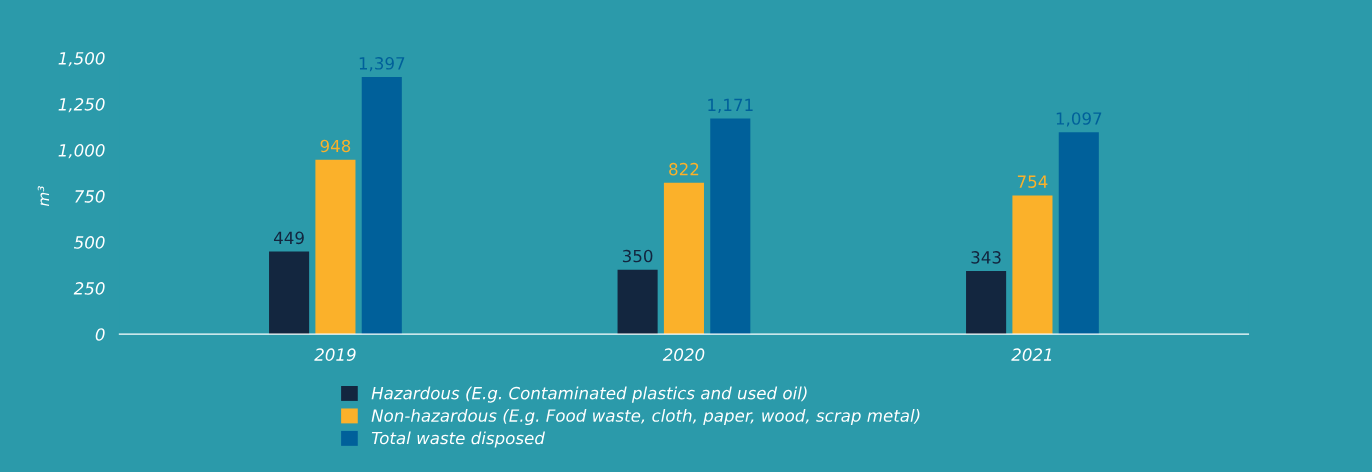  What do you see at coordinates (684, 169) in the screenshot?
I see `data-label: 822` at bounding box center [684, 169].